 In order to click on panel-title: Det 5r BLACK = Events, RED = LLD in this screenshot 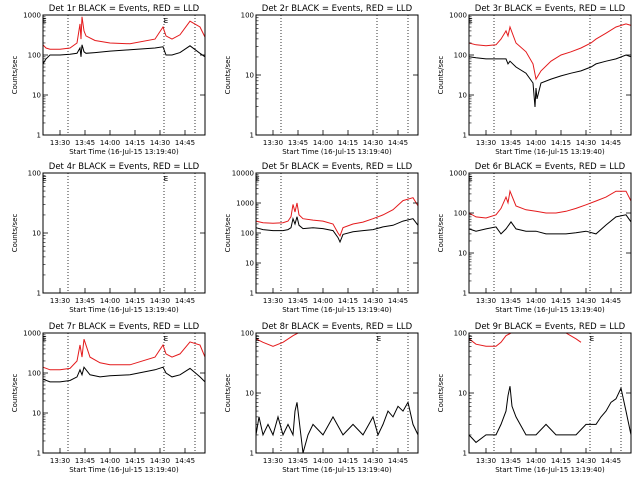, I will do `click(337, 167)`.